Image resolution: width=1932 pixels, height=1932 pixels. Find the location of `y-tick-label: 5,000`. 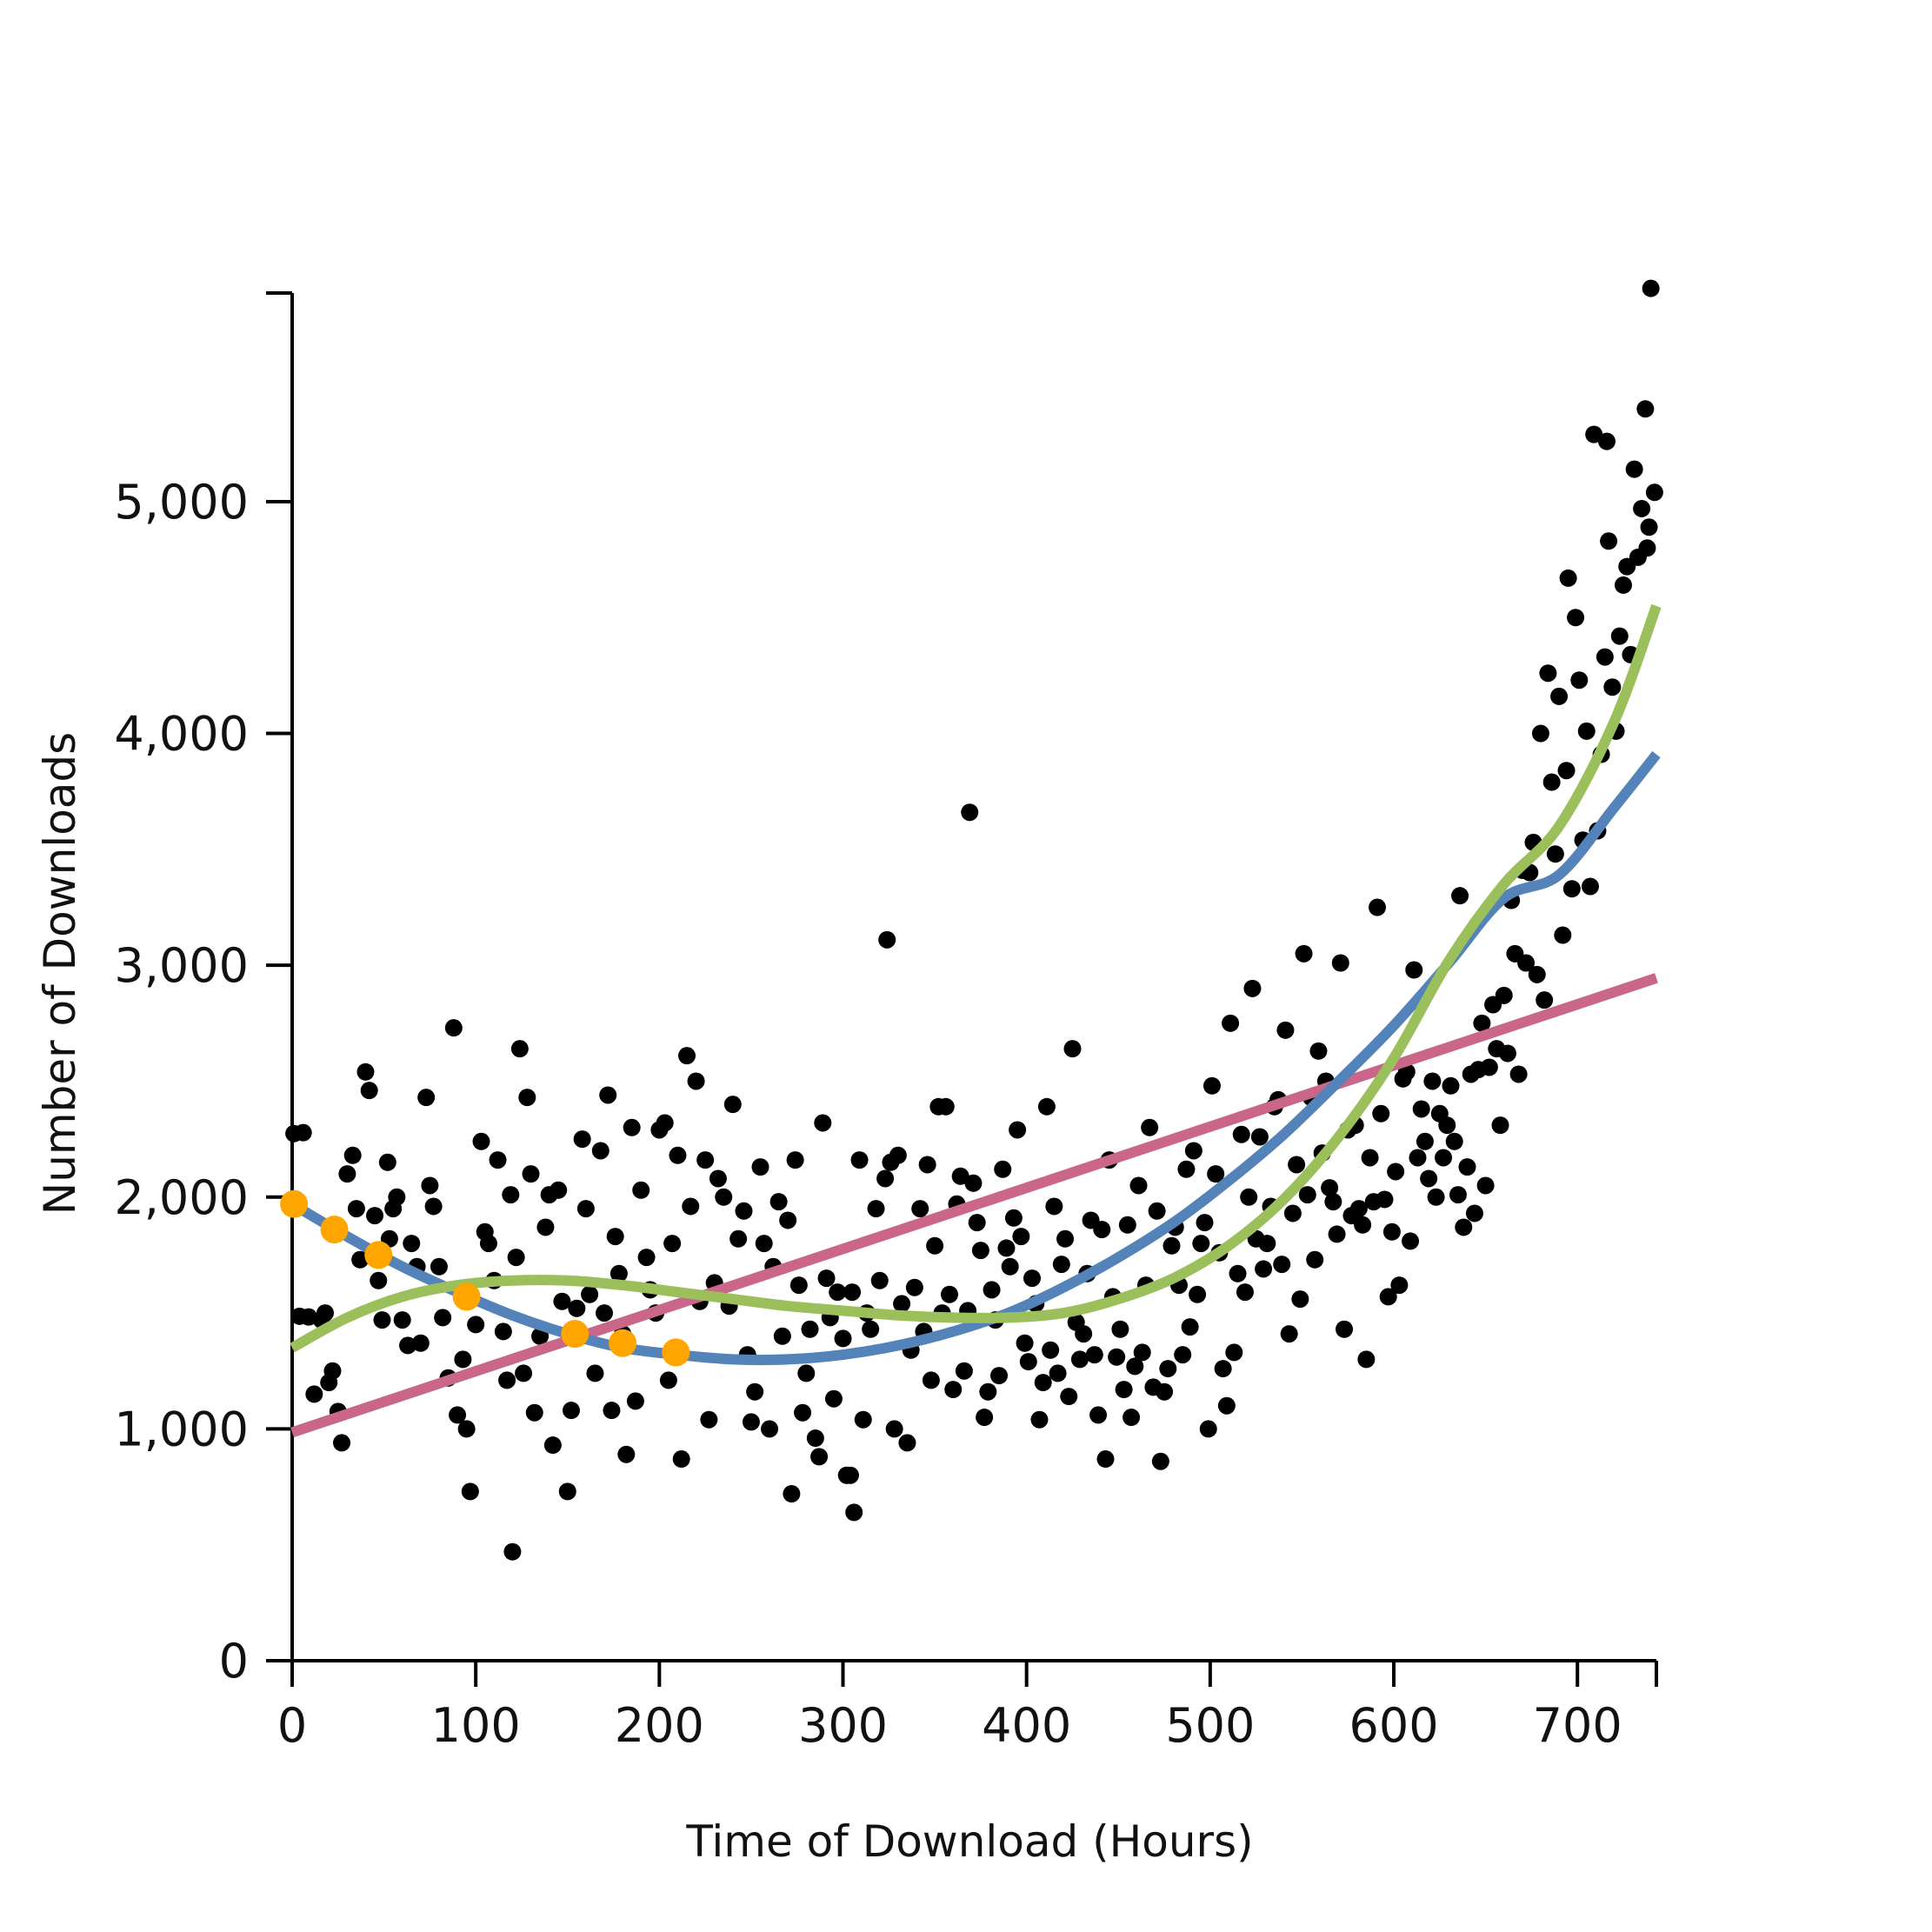

y-tick-label: 5,000 is located at coordinates (181, 502).